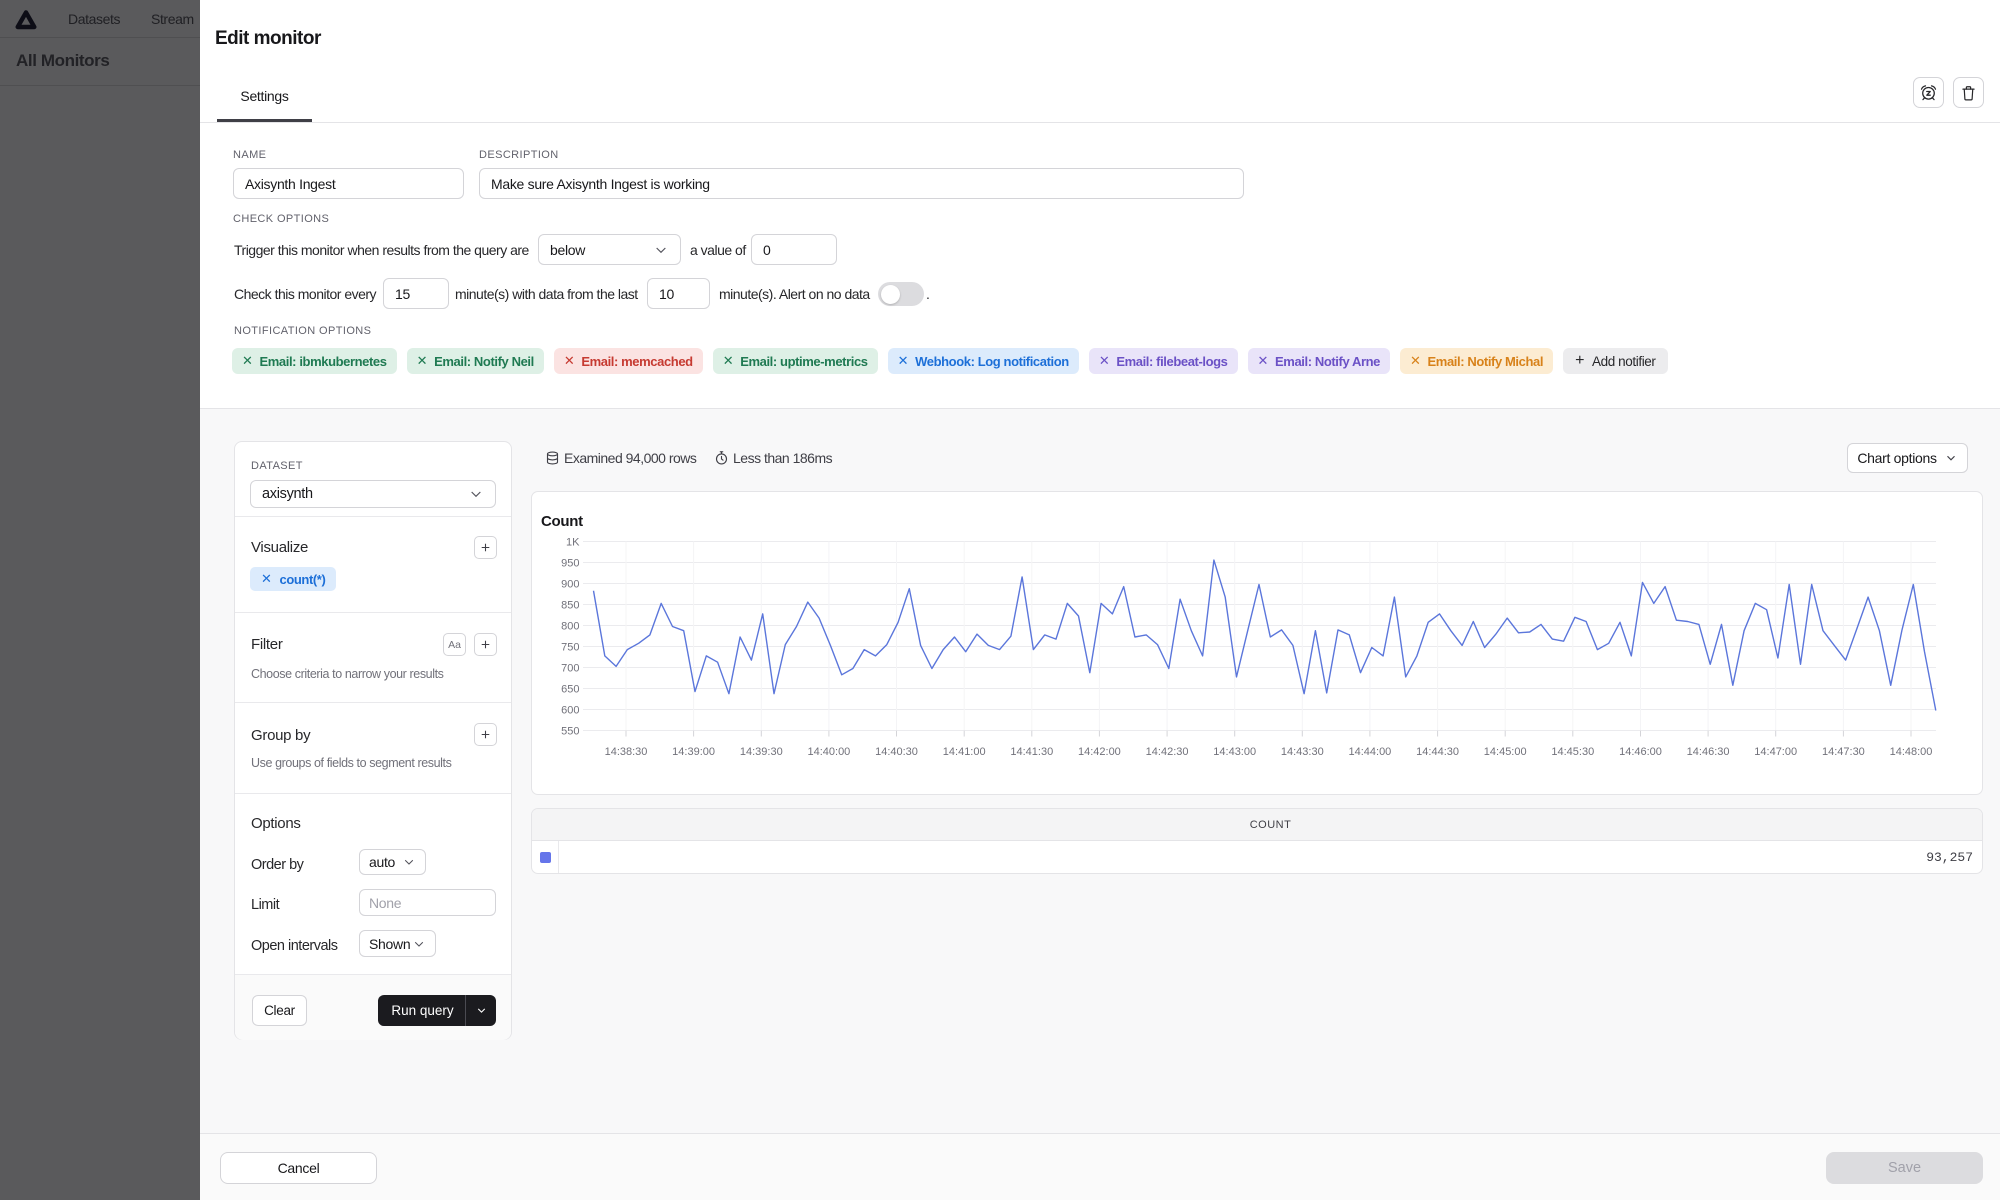 This screenshot has height=1200, width=2000. What do you see at coordinates (1167, 752) in the screenshot?
I see `svg-text: 14:42:30` at bounding box center [1167, 752].